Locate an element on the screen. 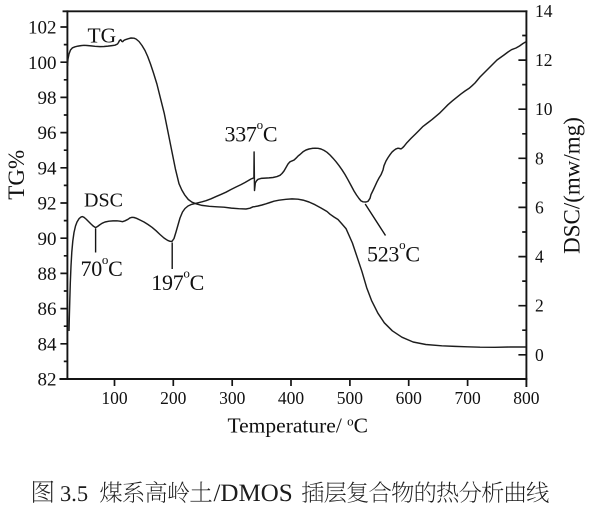 Image resolution: width=600 pixels, height=516 pixels. svg-text: 12 is located at coordinates (544, 60).